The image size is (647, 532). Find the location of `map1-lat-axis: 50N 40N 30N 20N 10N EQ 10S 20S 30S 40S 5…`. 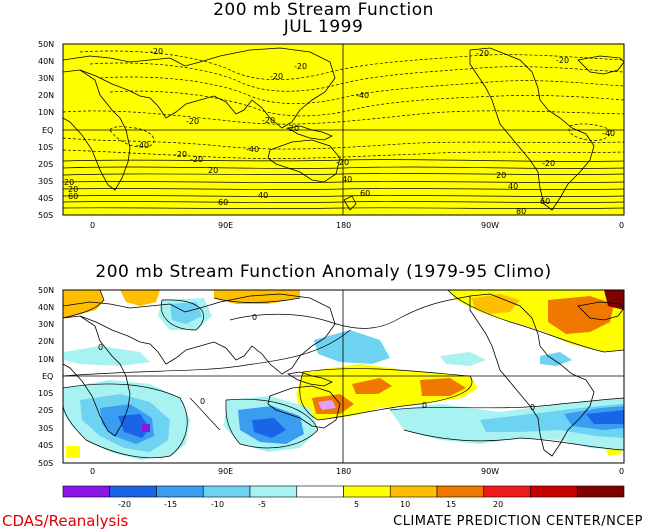

map1-lat-axis: 50N 40N 30N 20N 10N EQ 10S 20S 30S 40S 5… is located at coordinates (46, 130).